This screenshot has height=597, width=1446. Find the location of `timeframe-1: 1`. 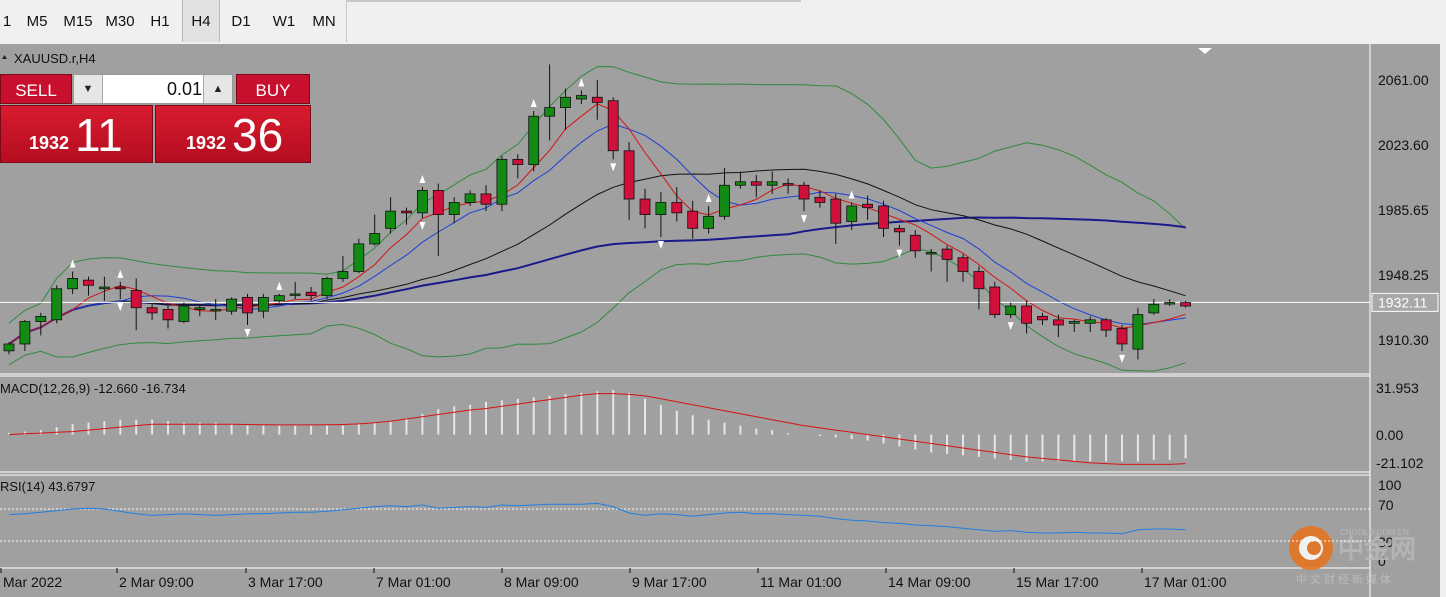

timeframe-1: 1 is located at coordinates (7, 21).